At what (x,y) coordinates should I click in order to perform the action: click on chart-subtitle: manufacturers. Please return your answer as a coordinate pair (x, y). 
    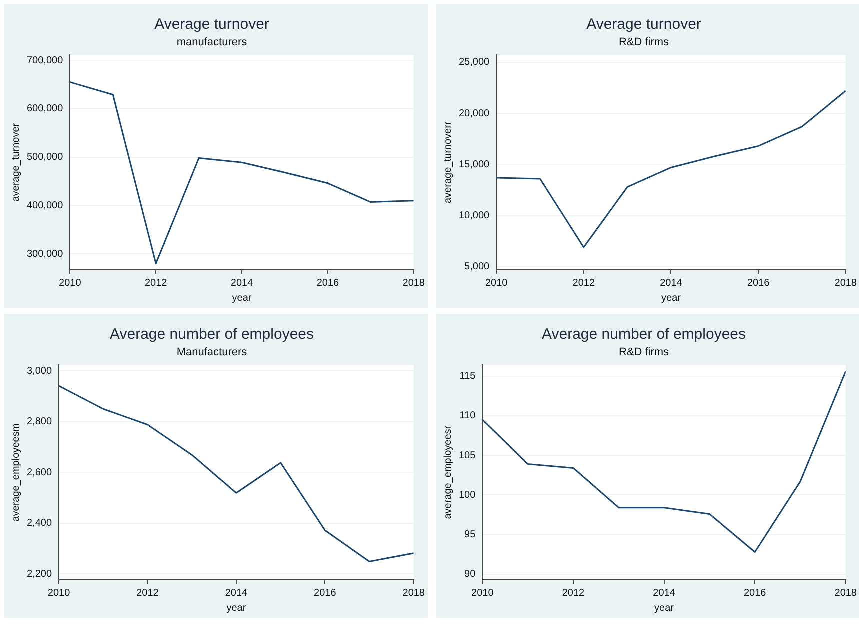
    Looking at the image, I should click on (212, 42).